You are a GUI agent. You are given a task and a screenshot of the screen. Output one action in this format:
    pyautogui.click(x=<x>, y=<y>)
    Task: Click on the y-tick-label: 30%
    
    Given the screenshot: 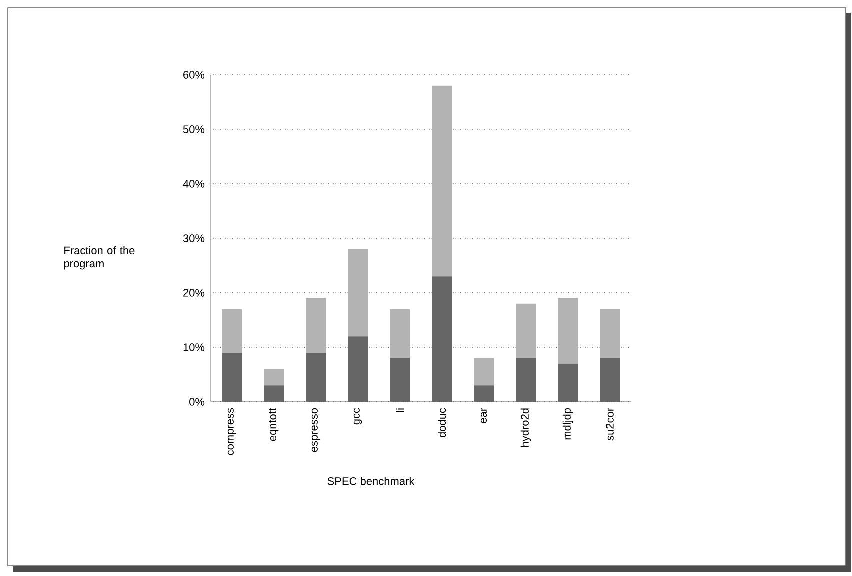 What is the action you would take?
    pyautogui.click(x=194, y=238)
    